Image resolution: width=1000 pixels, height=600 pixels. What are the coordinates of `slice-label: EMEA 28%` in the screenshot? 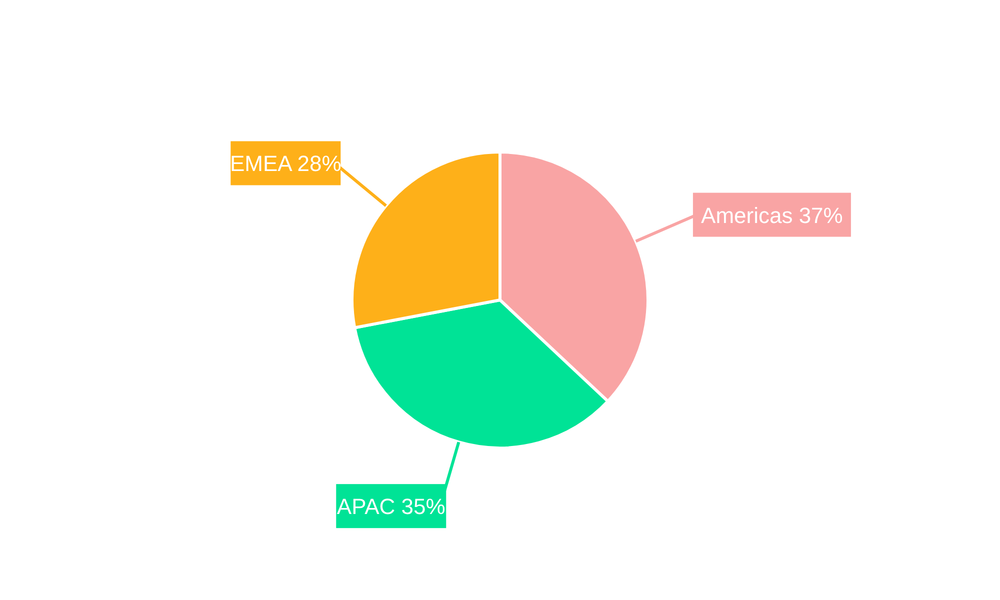 It's located at (286, 163).